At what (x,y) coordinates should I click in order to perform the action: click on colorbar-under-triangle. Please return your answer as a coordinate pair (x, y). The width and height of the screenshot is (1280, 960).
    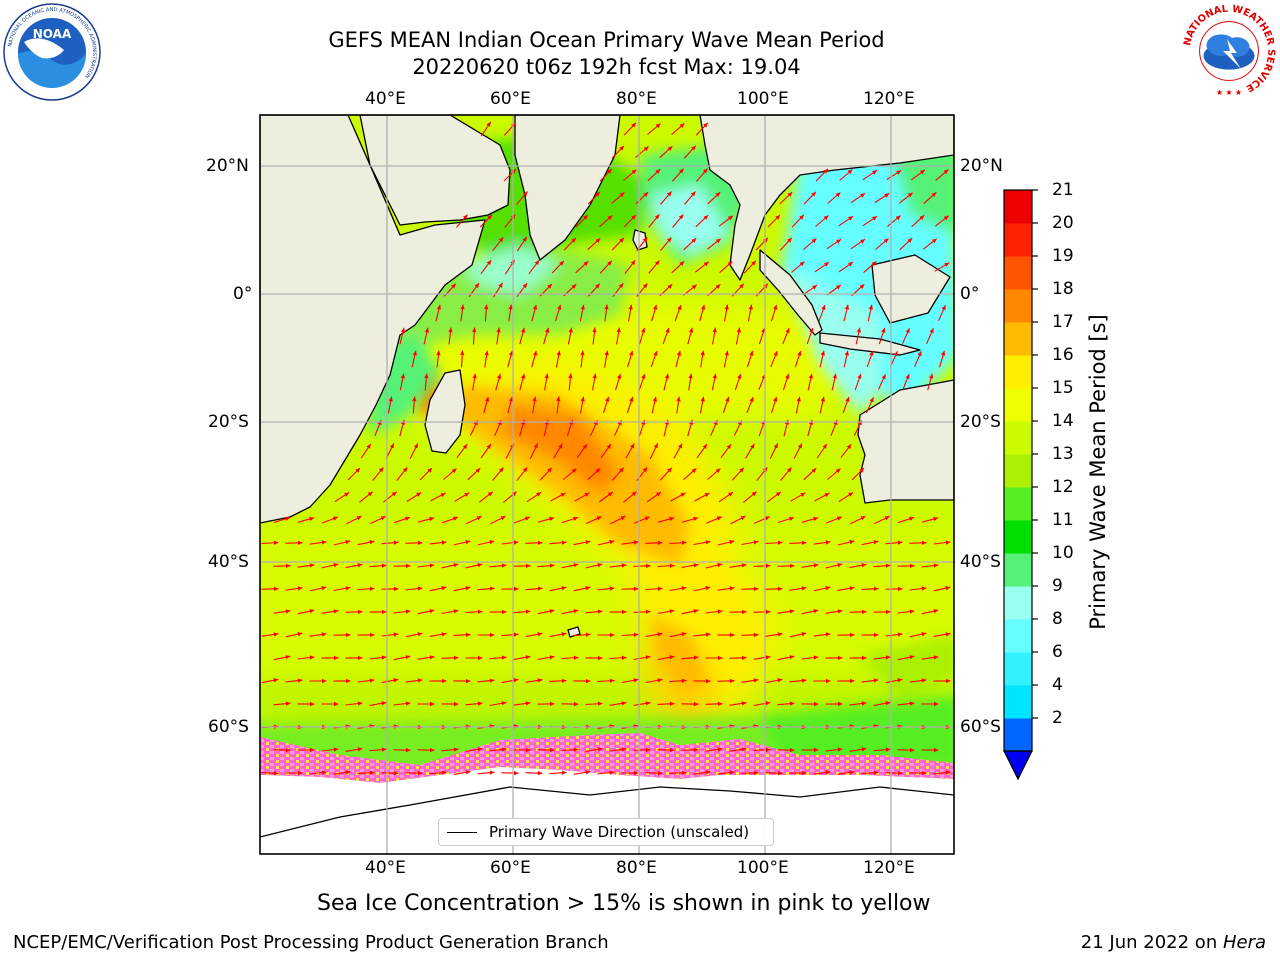
    Looking at the image, I should click on (1018, 765).